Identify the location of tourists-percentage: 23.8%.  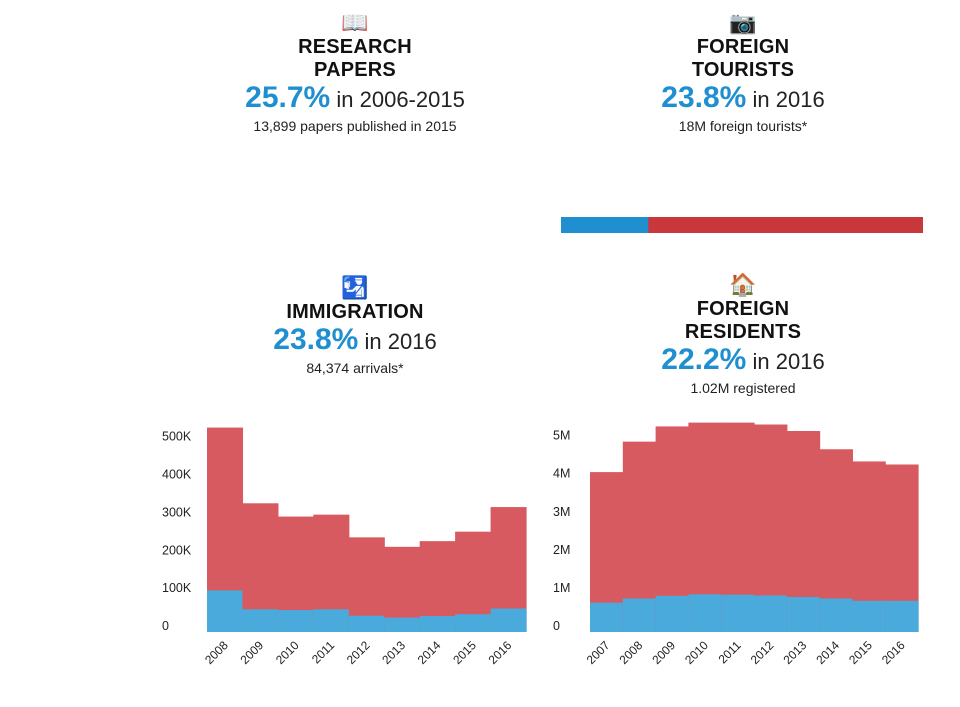
(704, 97).